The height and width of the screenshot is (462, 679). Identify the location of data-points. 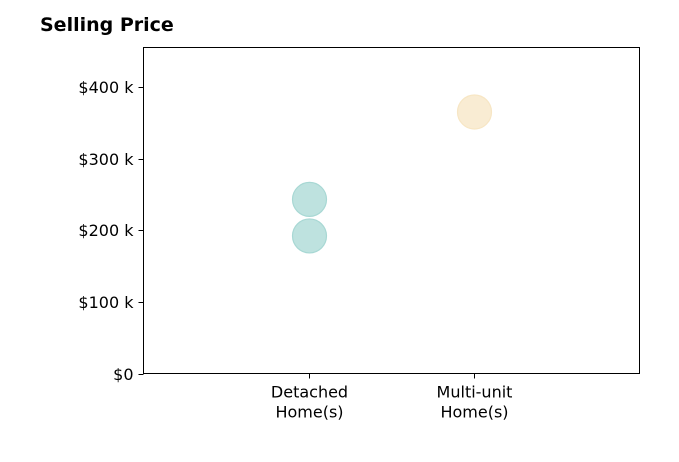
(392, 174).